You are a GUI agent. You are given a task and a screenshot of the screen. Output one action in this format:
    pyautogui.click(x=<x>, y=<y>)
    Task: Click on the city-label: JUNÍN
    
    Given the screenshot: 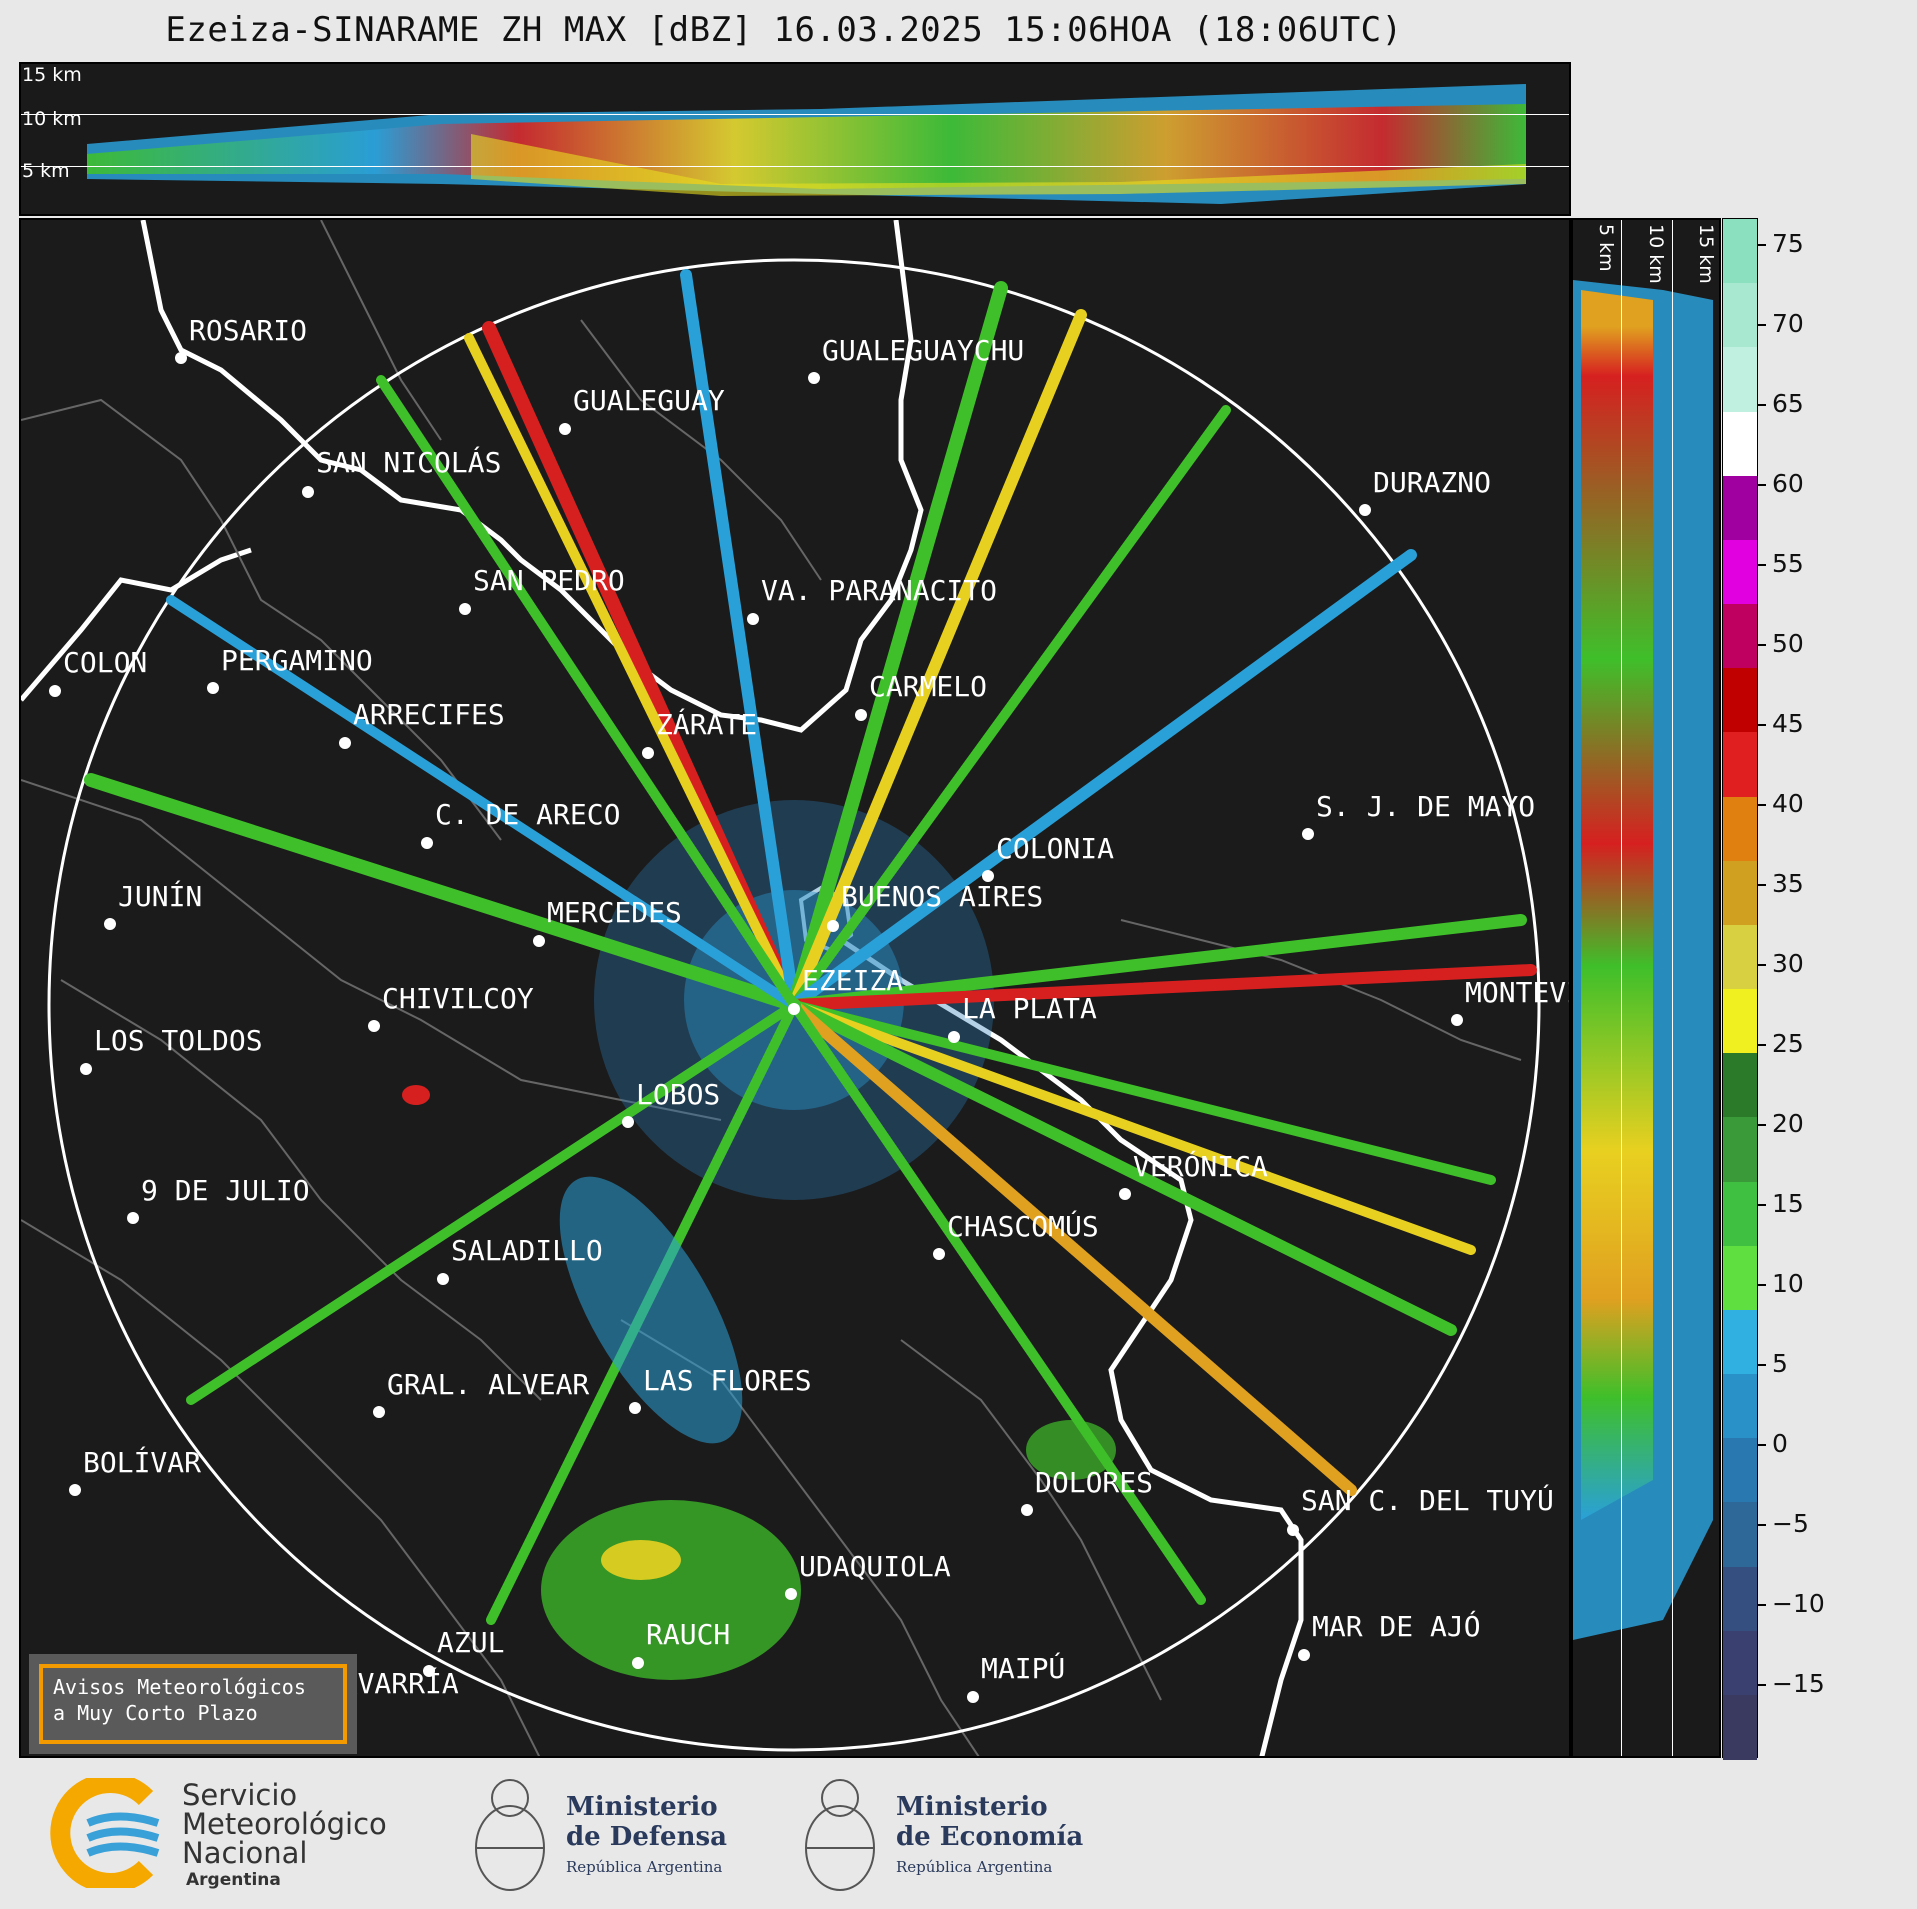 What is the action you would take?
    pyautogui.click(x=160, y=896)
    